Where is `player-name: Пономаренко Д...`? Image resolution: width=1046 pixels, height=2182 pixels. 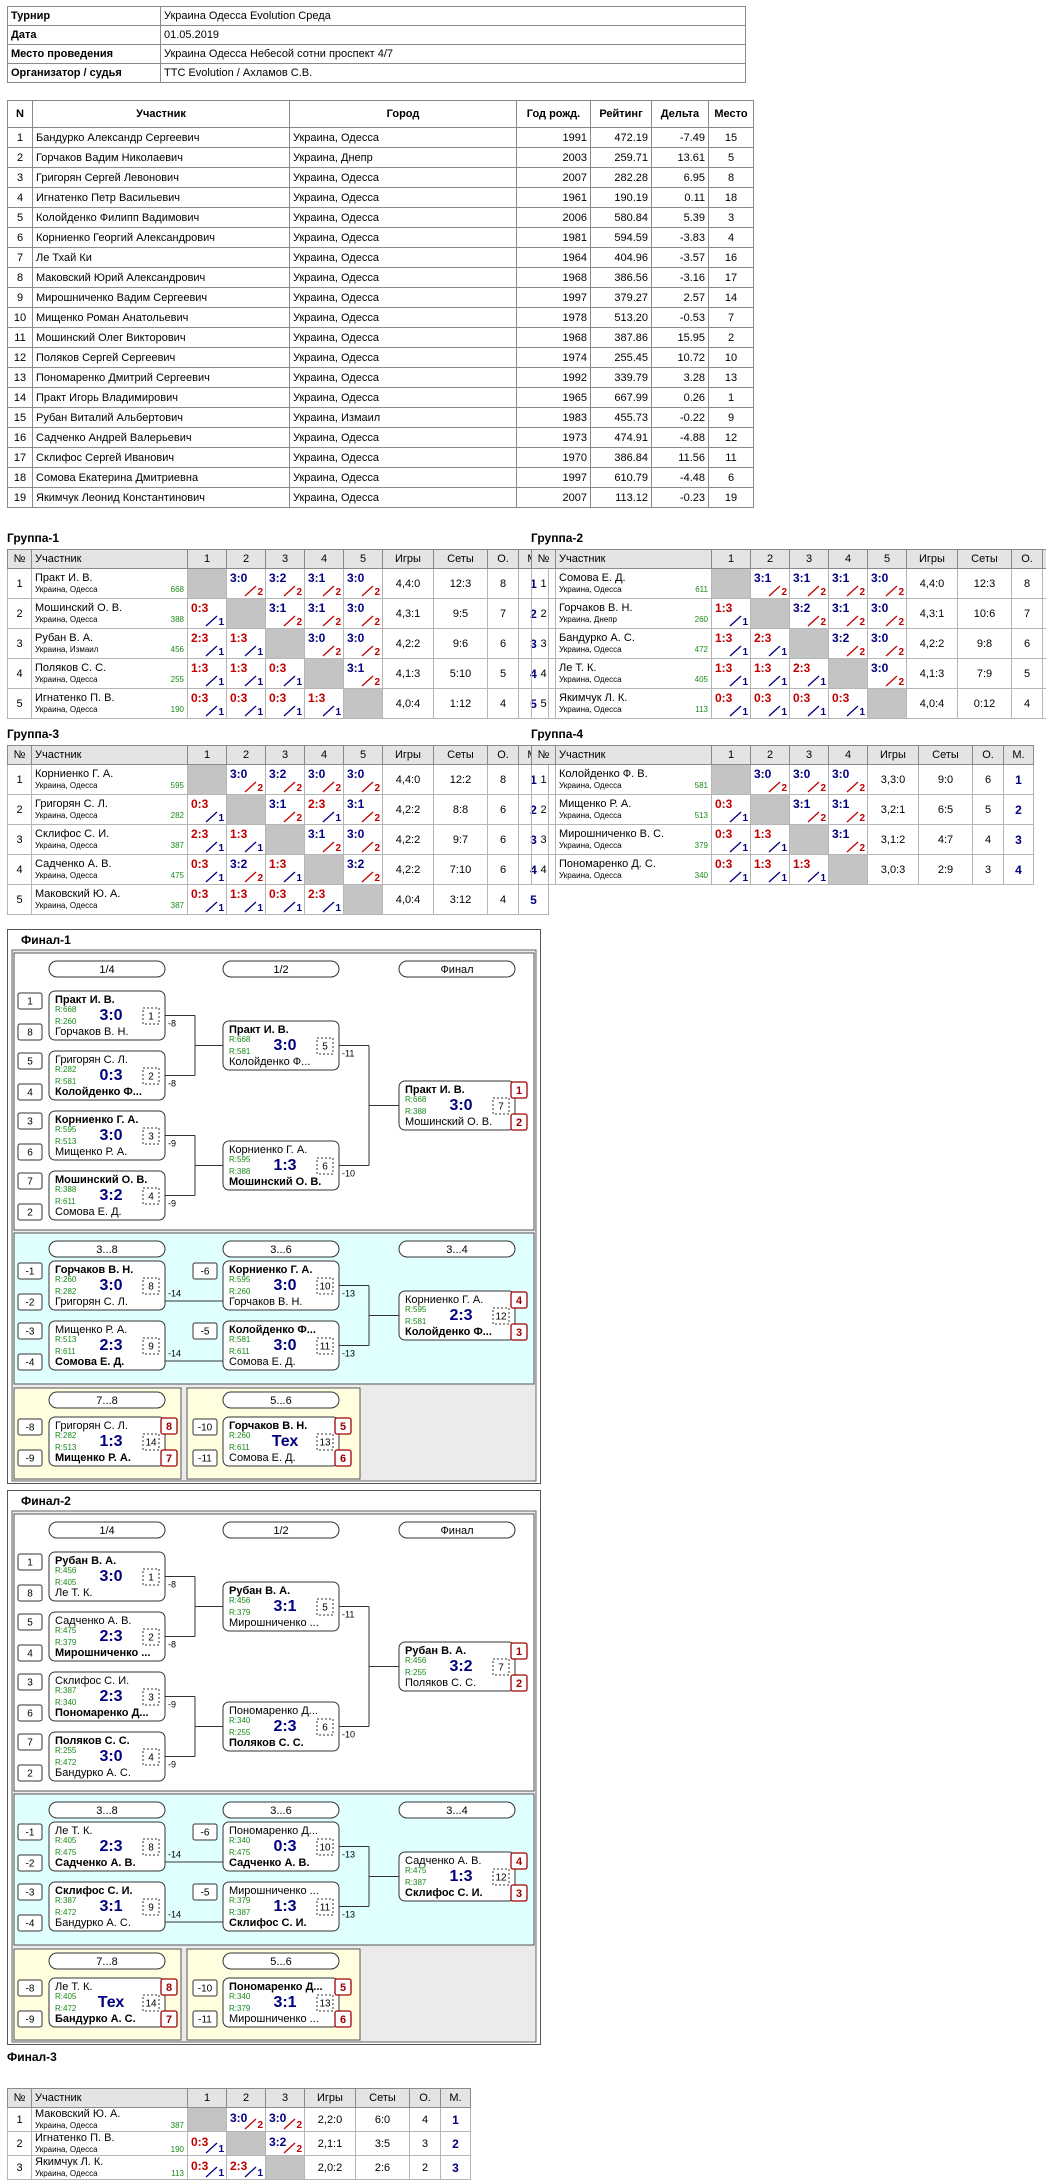 player-name: Пономаренко Д... is located at coordinates (276, 1987).